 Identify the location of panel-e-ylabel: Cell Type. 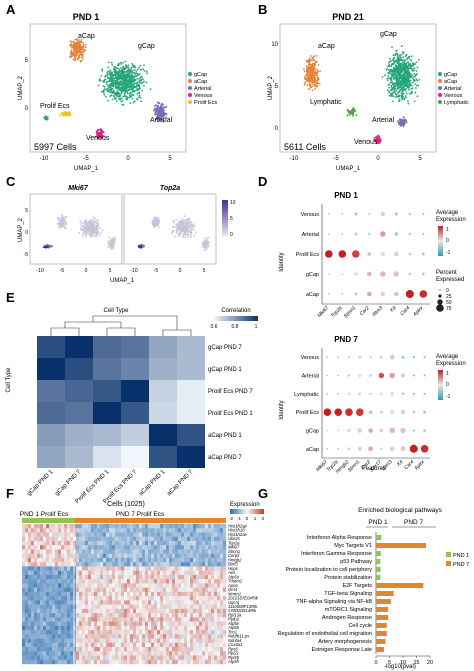
(9, 380).